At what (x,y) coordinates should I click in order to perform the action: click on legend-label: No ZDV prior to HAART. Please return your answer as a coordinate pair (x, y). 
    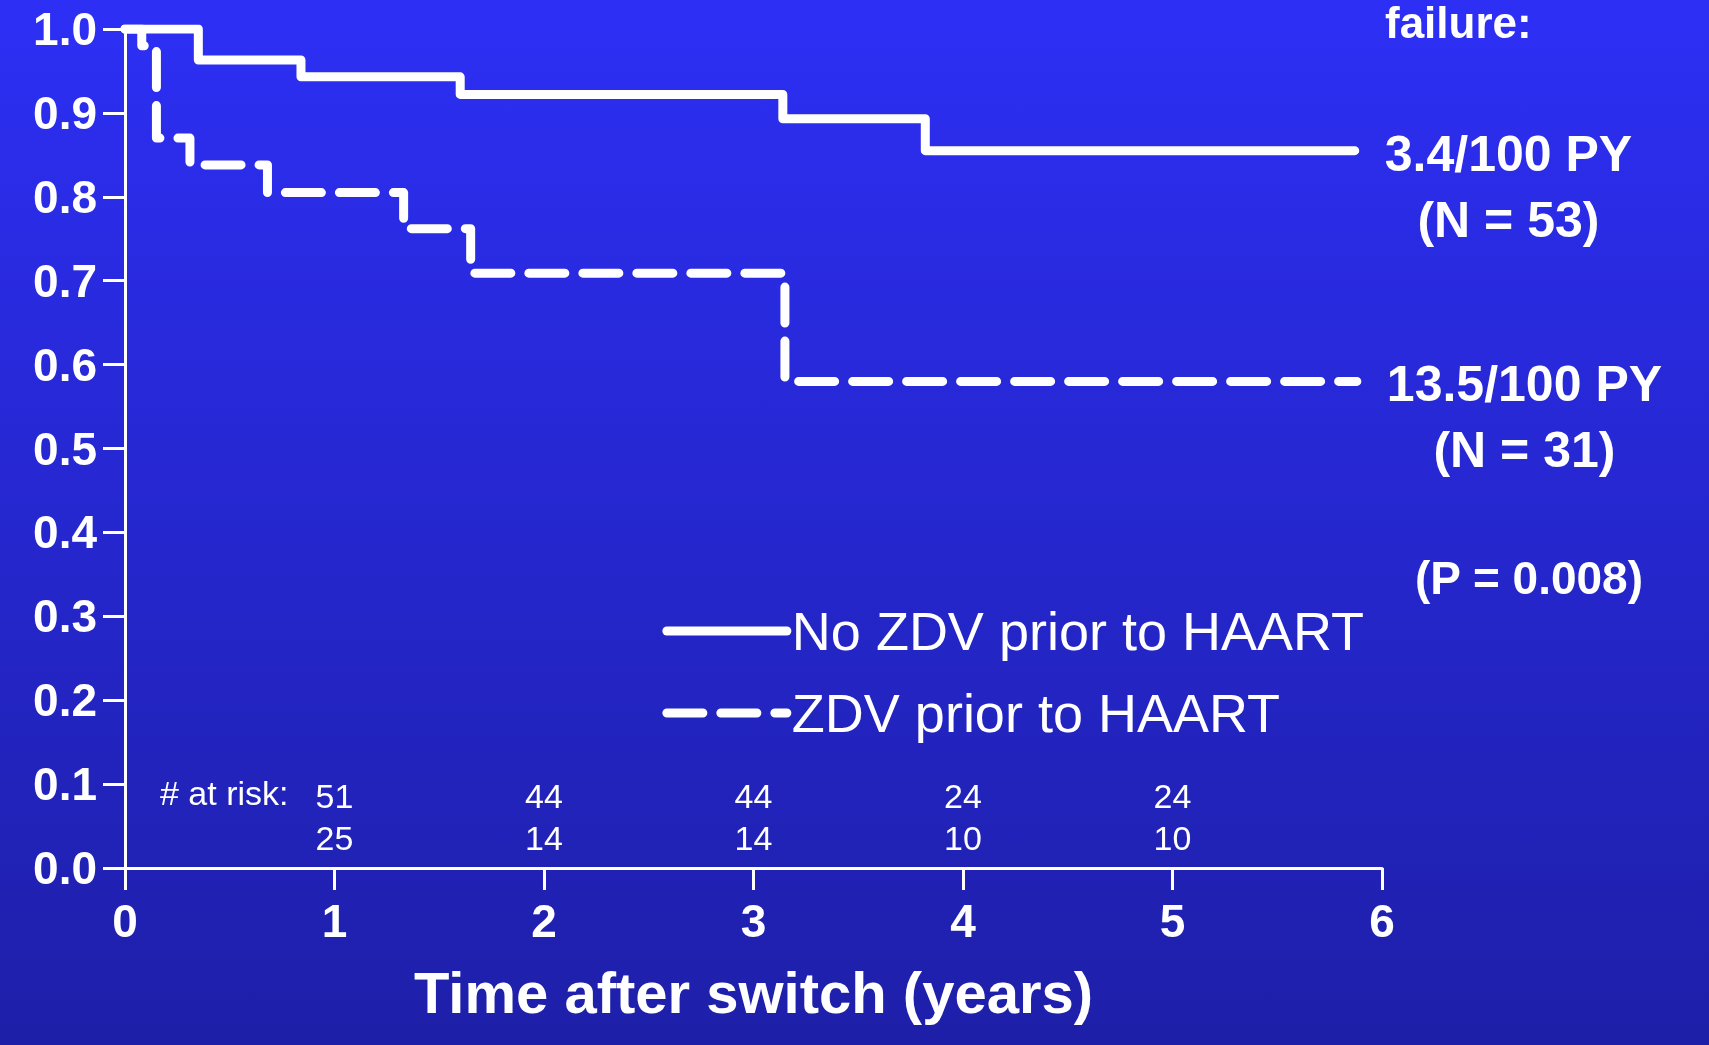
    Looking at the image, I should click on (1078, 631).